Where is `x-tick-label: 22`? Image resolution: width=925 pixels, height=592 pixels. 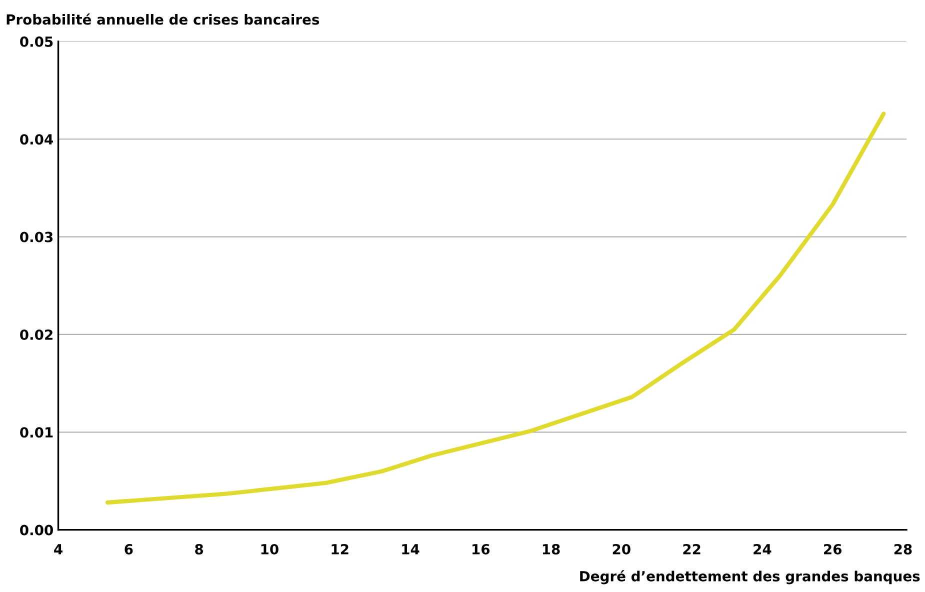 x-tick-label: 22 is located at coordinates (691, 549).